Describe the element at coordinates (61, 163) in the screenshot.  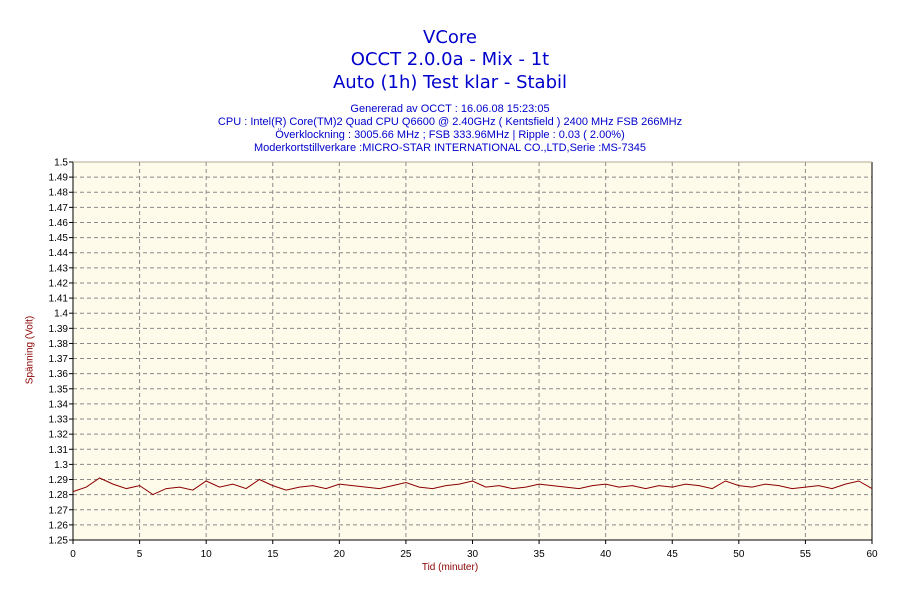
I see `y-tick-label: 1.5` at that location.